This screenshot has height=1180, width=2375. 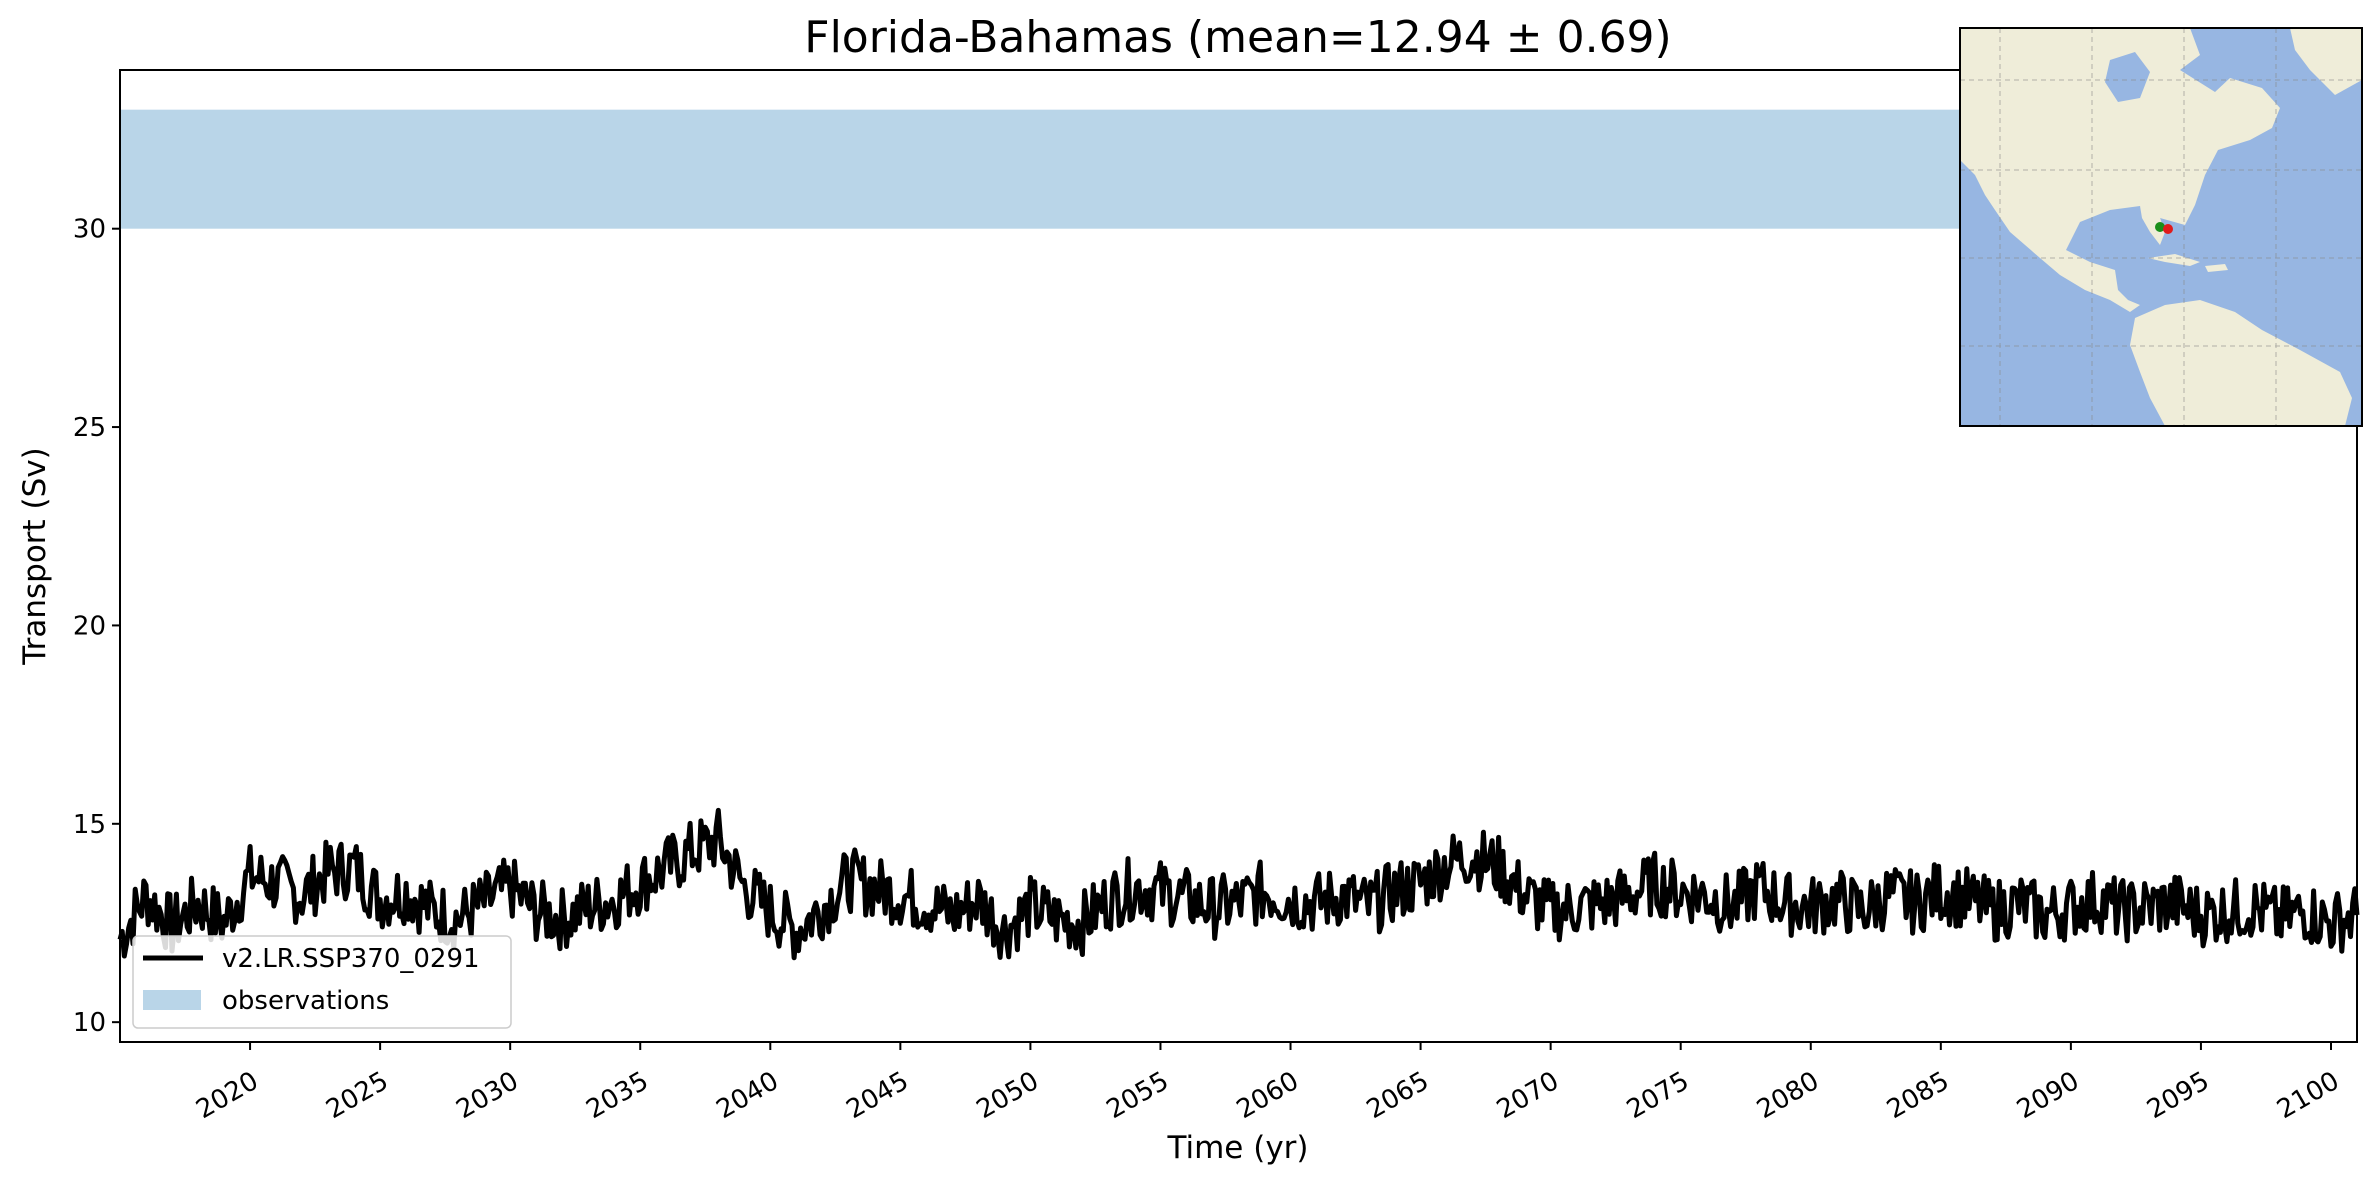 I want to click on chart-title: Florida-Bahamas (mean=12.94 ± 0.69), so click(x=1237, y=37).